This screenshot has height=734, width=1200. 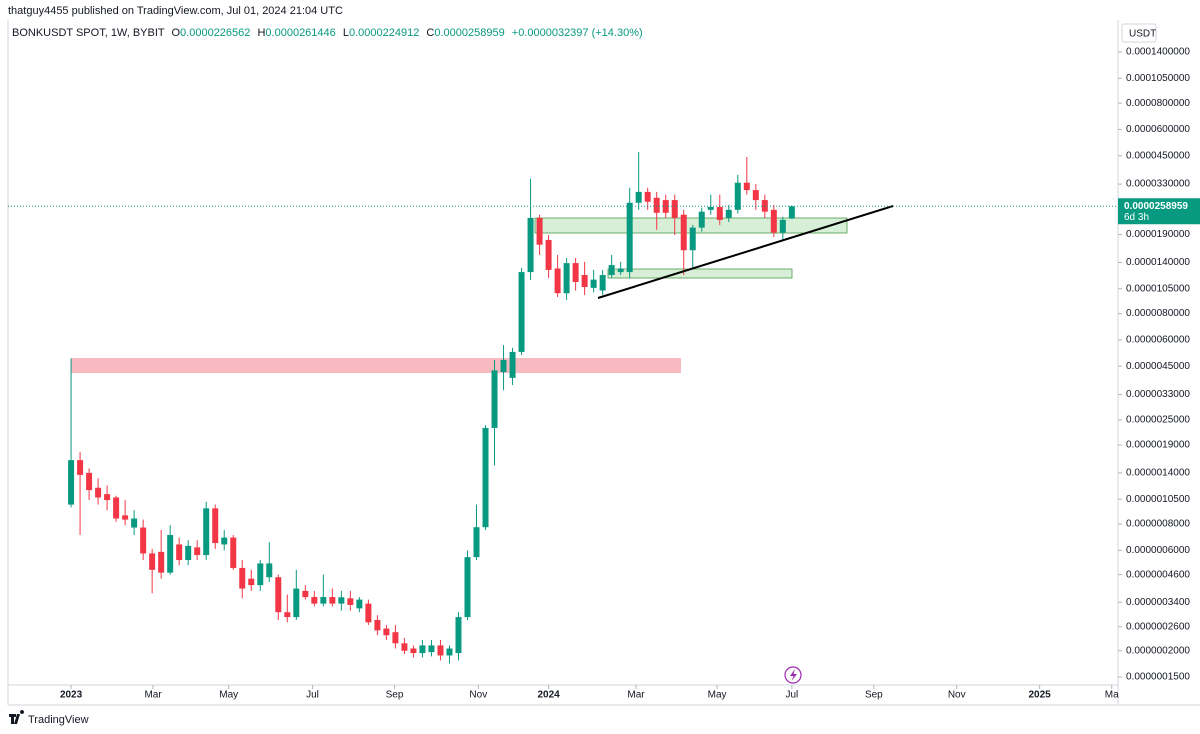 What do you see at coordinates (261, 33) in the screenshot?
I see `ohlc-key: H` at bounding box center [261, 33].